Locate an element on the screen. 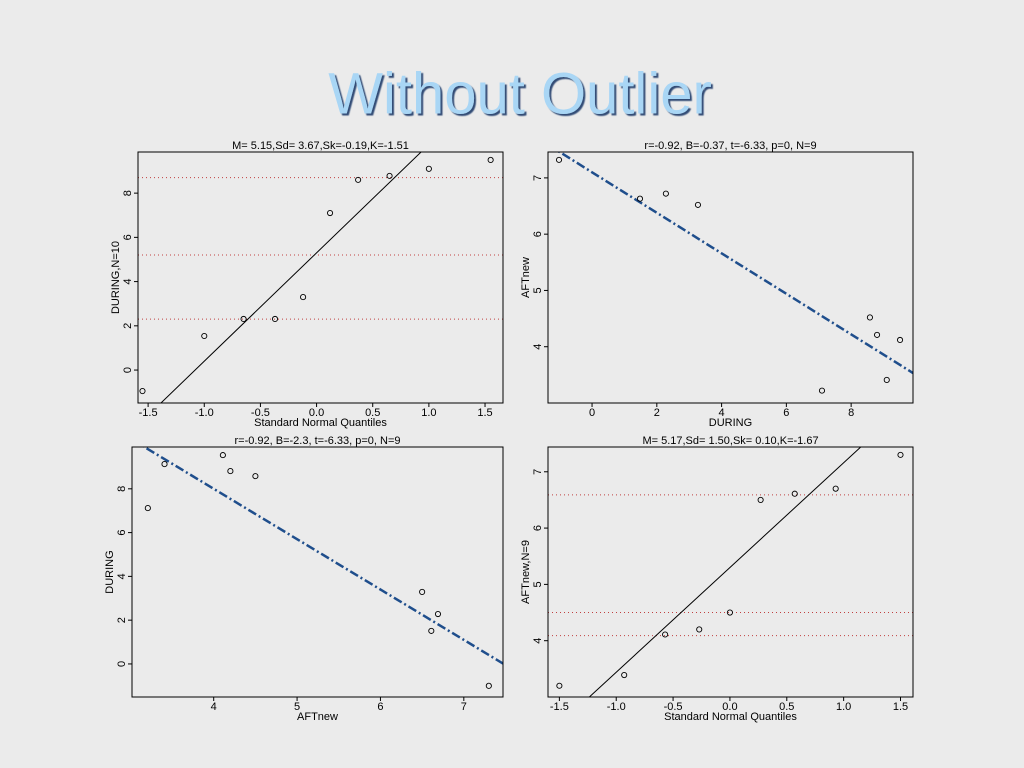 The height and width of the screenshot is (768, 1024). x-tick-label: 0 is located at coordinates (592, 413).